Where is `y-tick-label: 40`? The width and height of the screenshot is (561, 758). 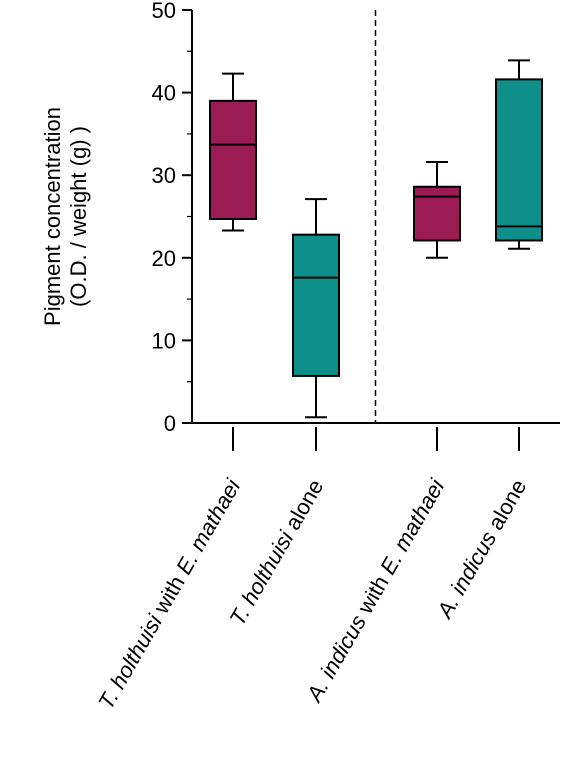 y-tick-label: 40 is located at coordinates (164, 93).